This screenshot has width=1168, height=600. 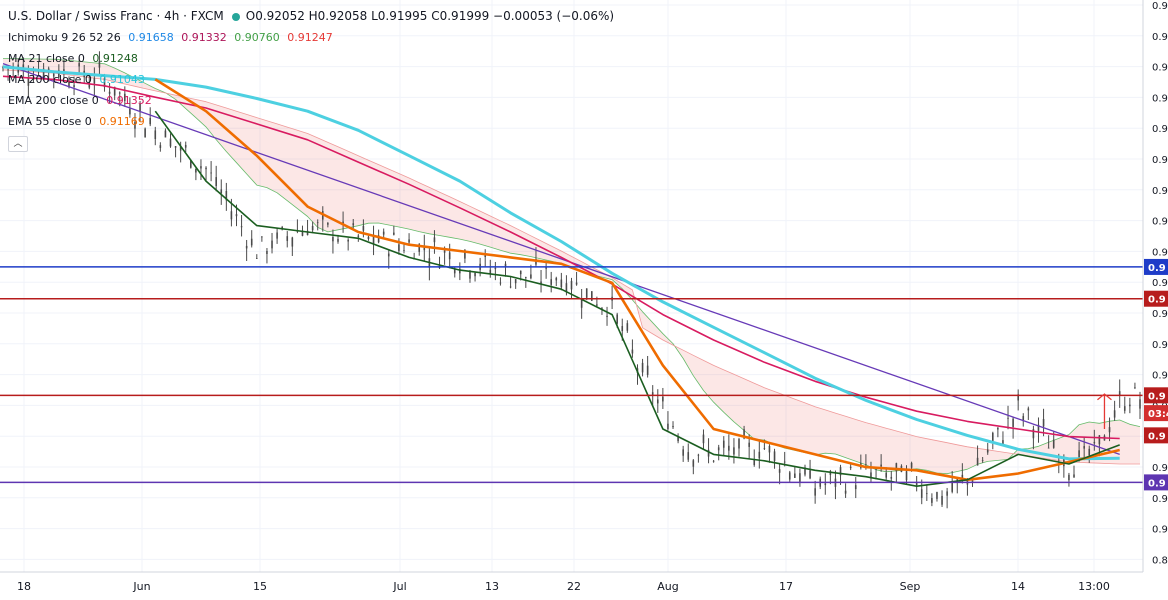 What do you see at coordinates (53, 100) in the screenshot?
I see `ema200-label: EMA 200 close 0` at bounding box center [53, 100].